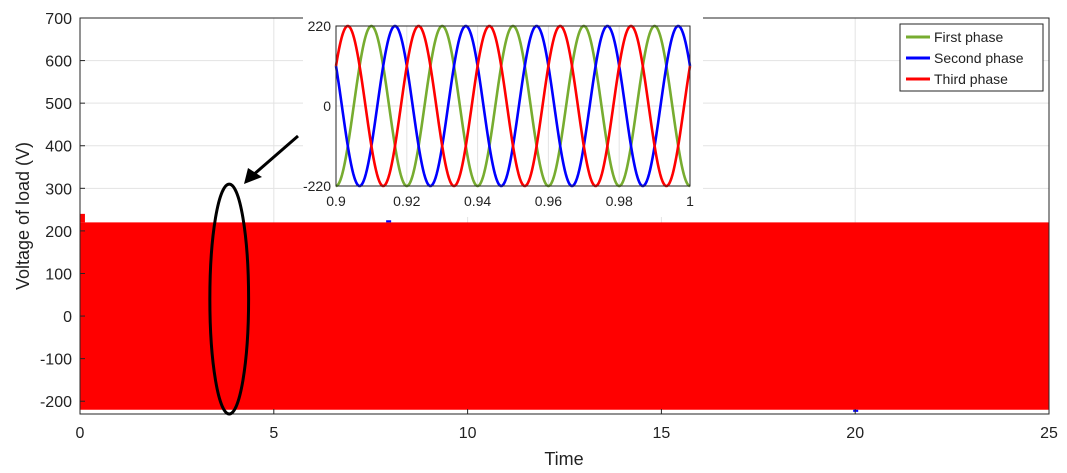 The height and width of the screenshot is (473, 1067). I want to click on inset-y-tick-0: -220, so click(317, 186).